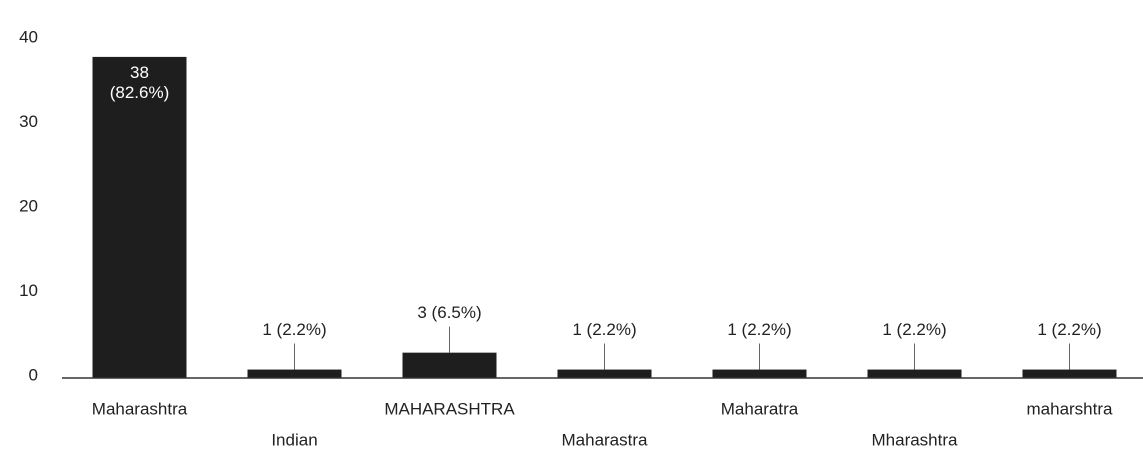 This screenshot has height=455, width=1143. I want to click on x-tick-label: Maharatra, so click(760, 408).